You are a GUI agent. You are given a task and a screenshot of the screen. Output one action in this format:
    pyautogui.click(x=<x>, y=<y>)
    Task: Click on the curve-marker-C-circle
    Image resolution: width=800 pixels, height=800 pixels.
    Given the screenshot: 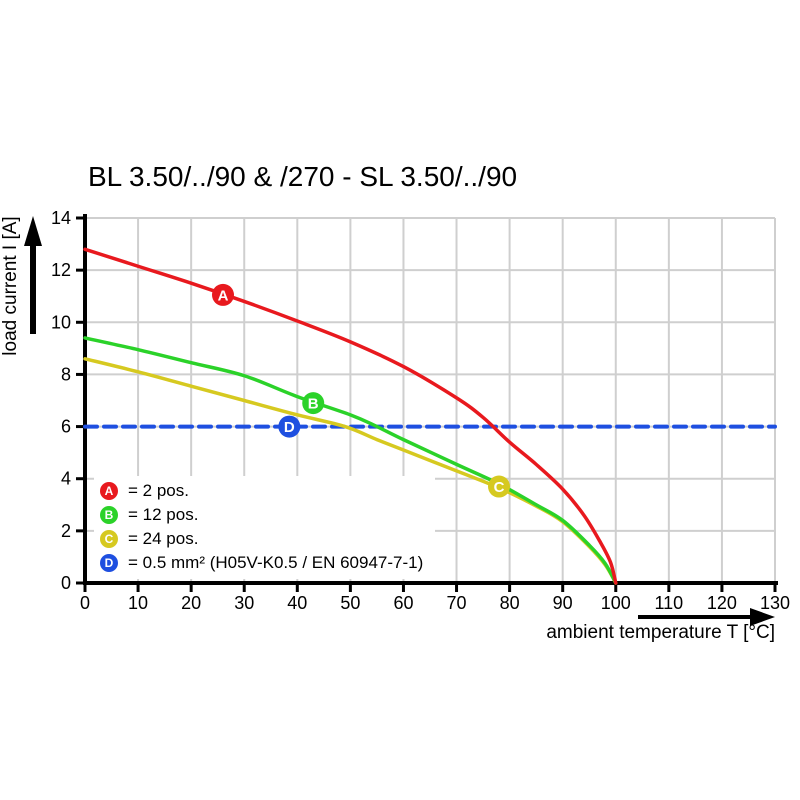 What is the action you would take?
    pyautogui.click(x=499, y=486)
    